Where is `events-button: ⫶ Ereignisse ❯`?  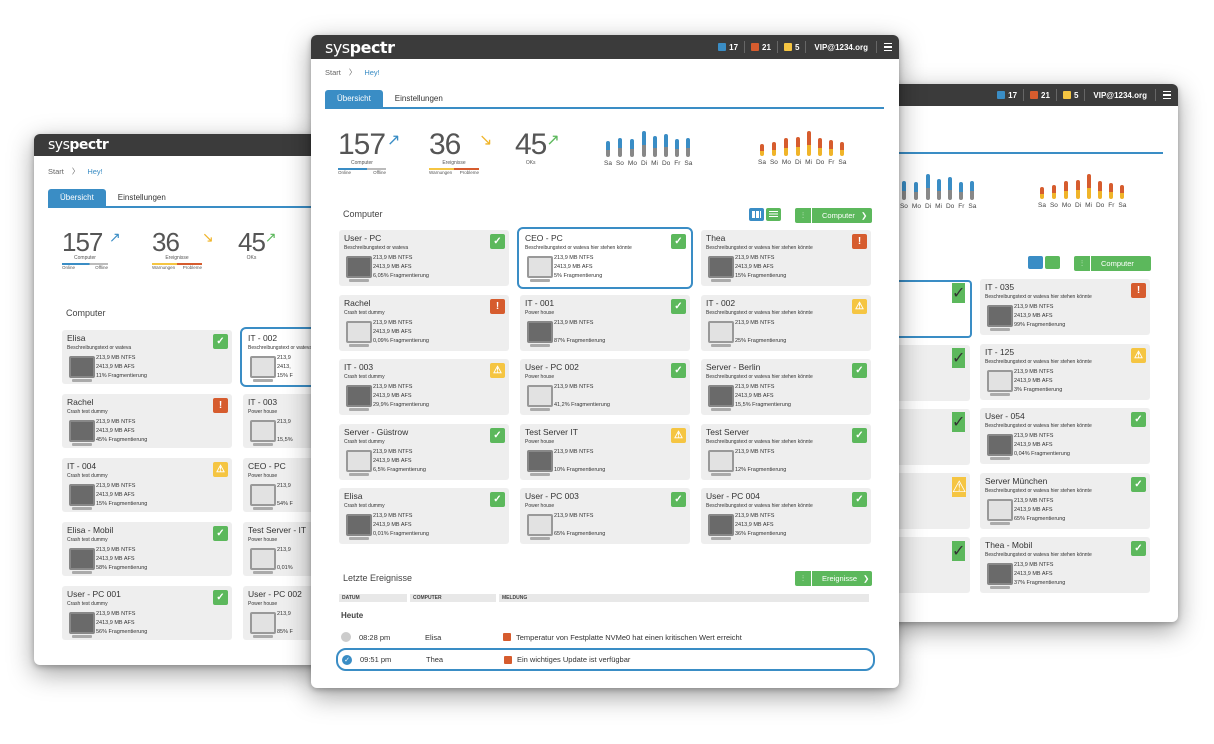
events-button: ⫶ Ereignisse ❯ is located at coordinates (833, 578).